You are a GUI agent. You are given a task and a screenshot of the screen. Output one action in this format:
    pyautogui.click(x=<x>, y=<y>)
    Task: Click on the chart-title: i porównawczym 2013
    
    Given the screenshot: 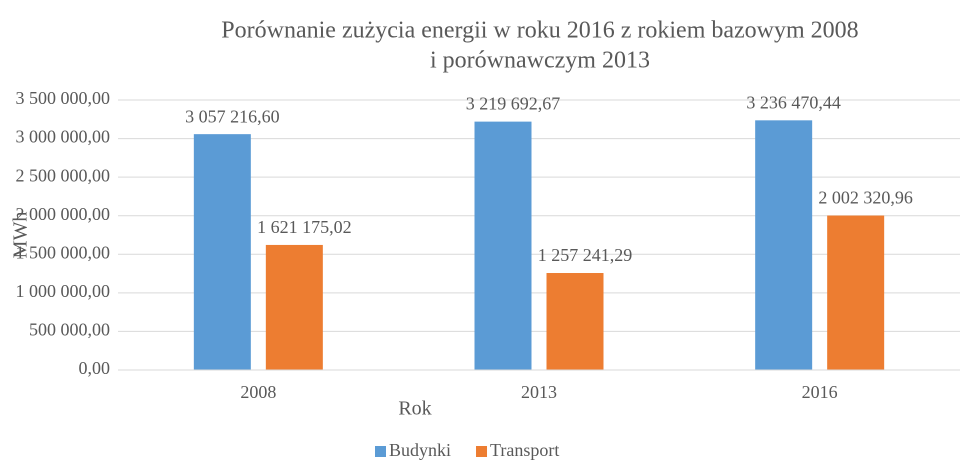 What is the action you would take?
    pyautogui.click(x=540, y=61)
    